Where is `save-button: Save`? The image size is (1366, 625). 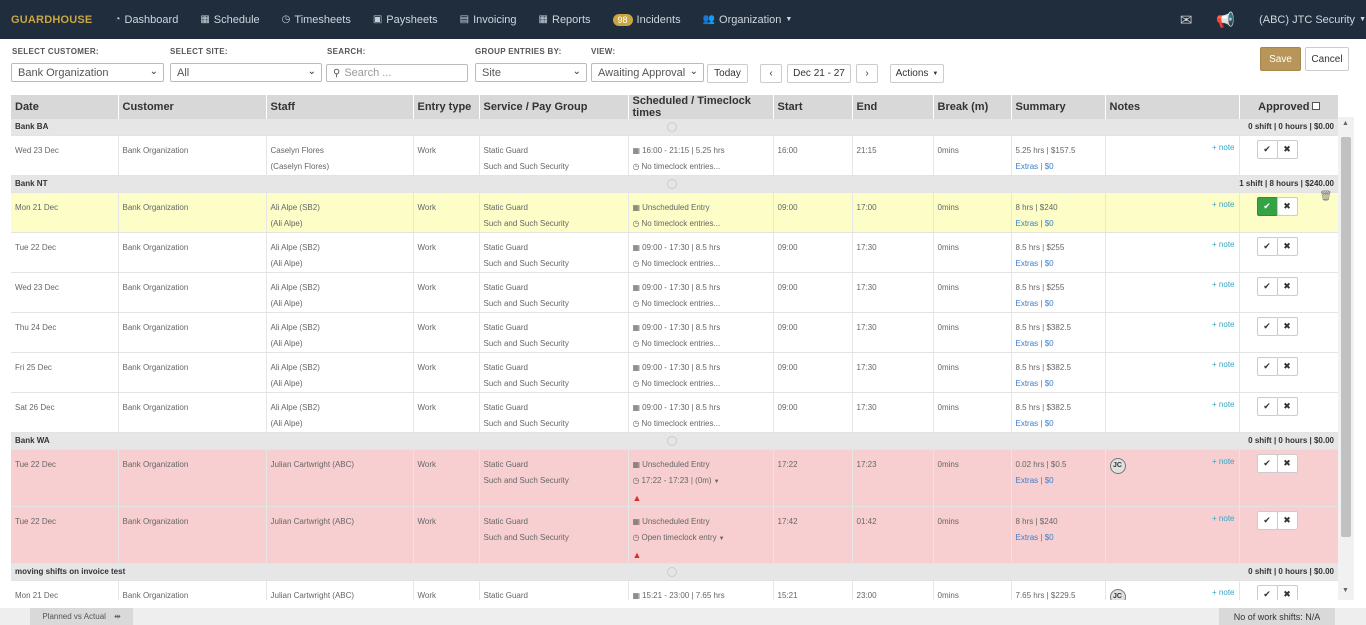
save-button: Save is located at coordinates (1280, 59).